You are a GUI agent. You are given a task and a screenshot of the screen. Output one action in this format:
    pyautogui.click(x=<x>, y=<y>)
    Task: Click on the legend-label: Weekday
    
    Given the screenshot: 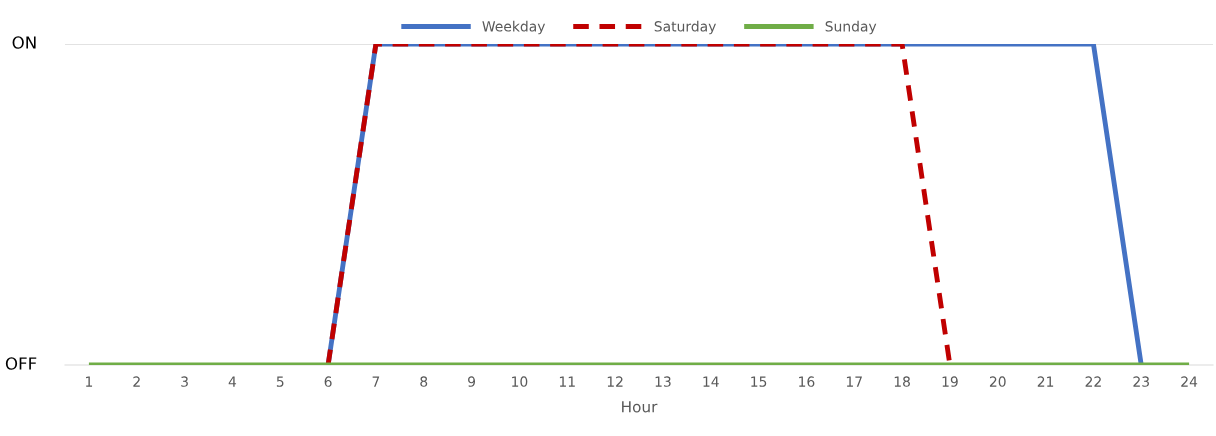 What is the action you would take?
    pyautogui.click(x=514, y=27)
    